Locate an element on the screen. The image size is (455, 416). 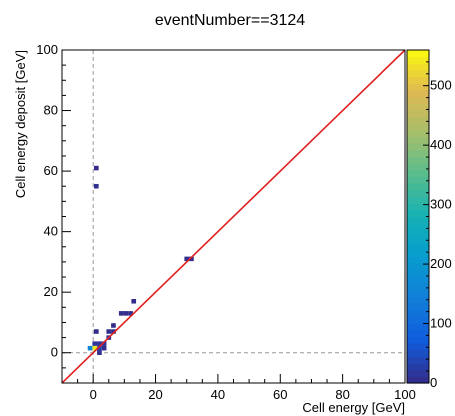
y-tick-label: 60 is located at coordinates (51, 170).